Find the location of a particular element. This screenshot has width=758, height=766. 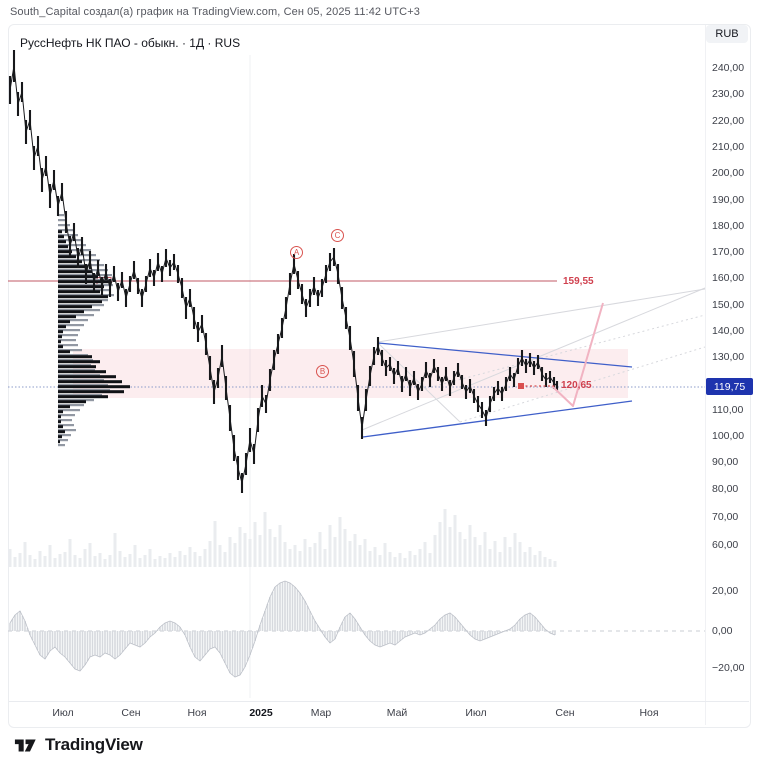

elliott-wave-label-b: B is located at coordinates (322, 371).